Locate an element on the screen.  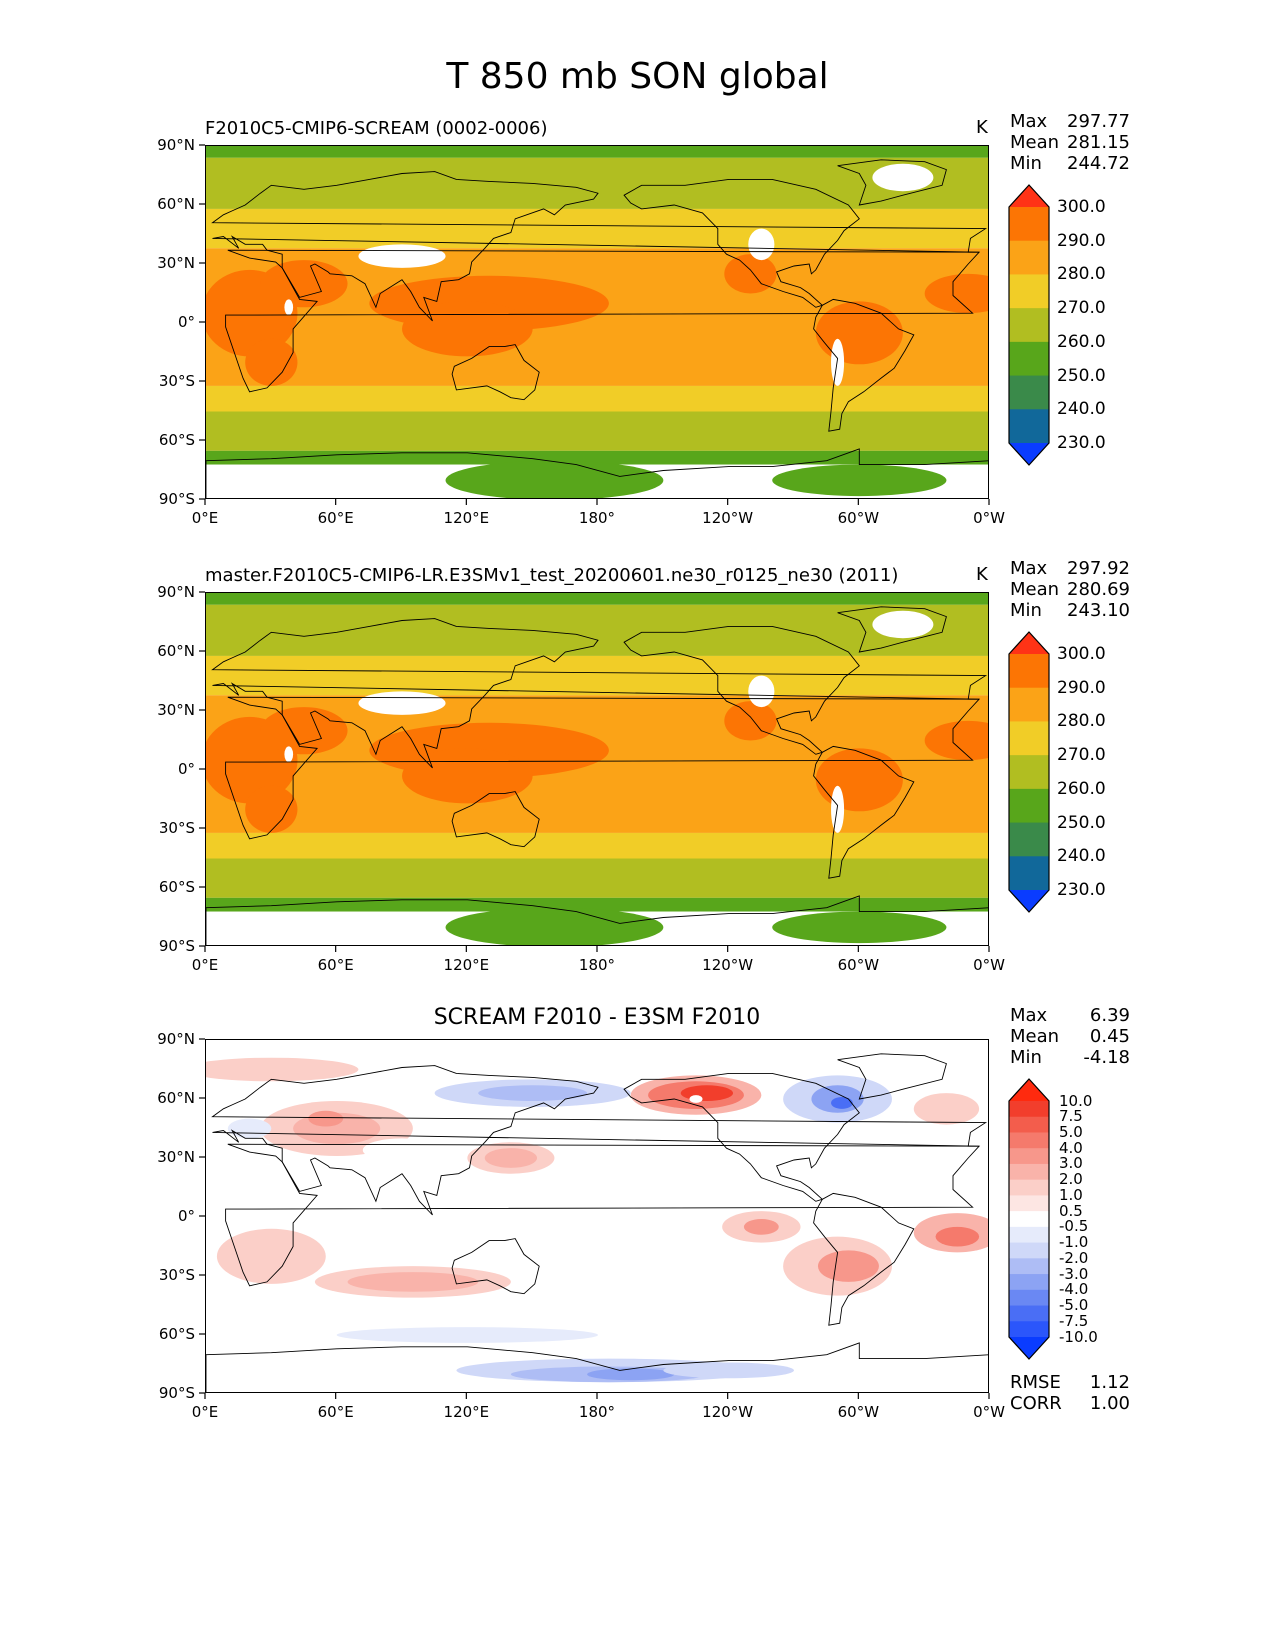
units-label: K is located at coordinates (982, 127).